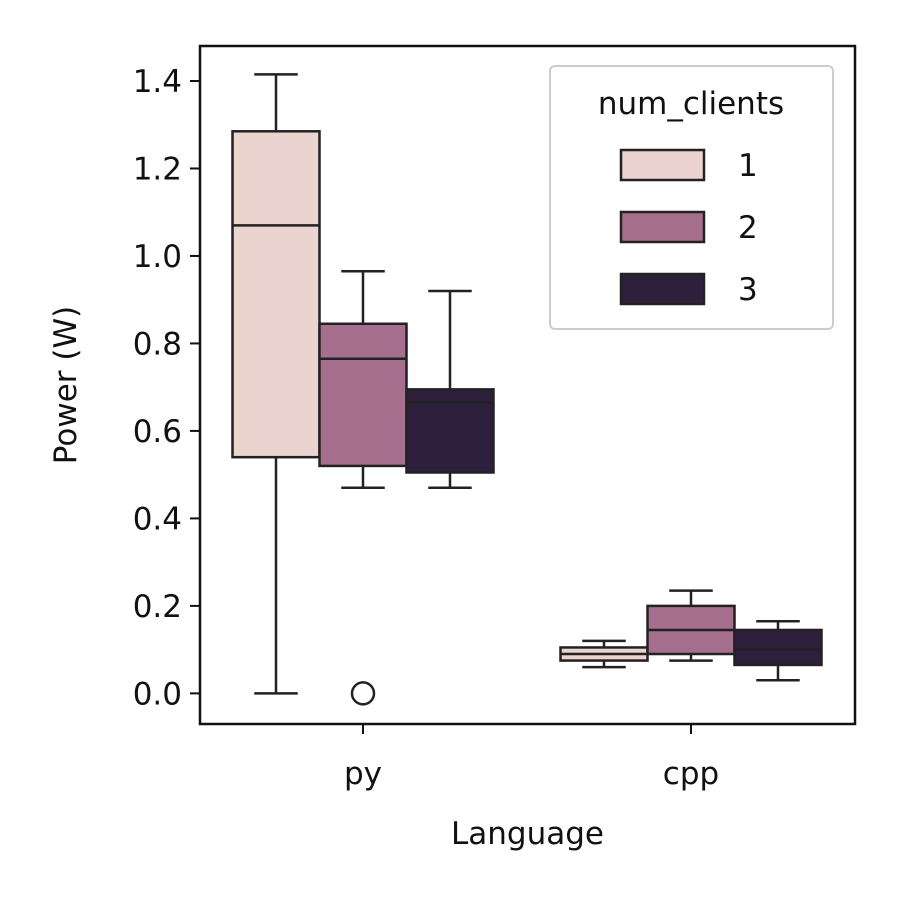  Describe the element at coordinates (157, 432) in the screenshot. I see `y-tick-label: 0.6` at that location.